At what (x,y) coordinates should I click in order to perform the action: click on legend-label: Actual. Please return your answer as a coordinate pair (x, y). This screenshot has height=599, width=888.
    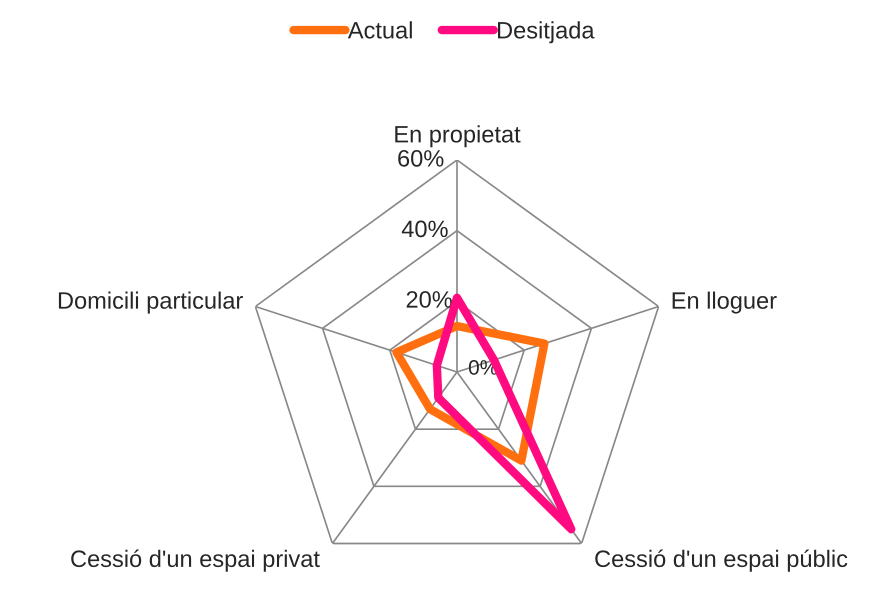
    Looking at the image, I should click on (380, 30).